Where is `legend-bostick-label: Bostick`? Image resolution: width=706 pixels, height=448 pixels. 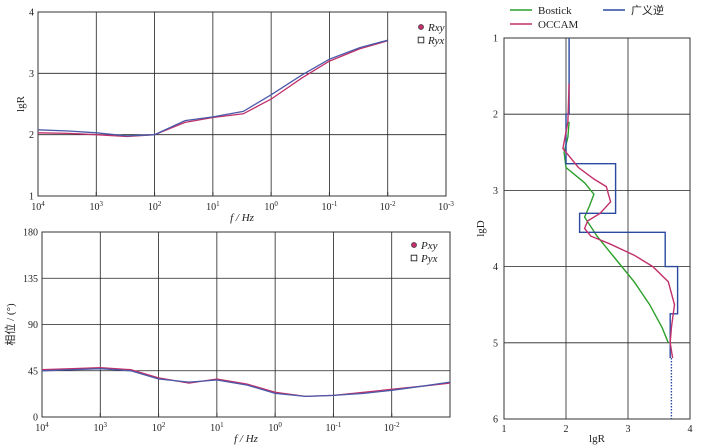 legend-bostick-label: Bostick is located at coordinates (555, 11).